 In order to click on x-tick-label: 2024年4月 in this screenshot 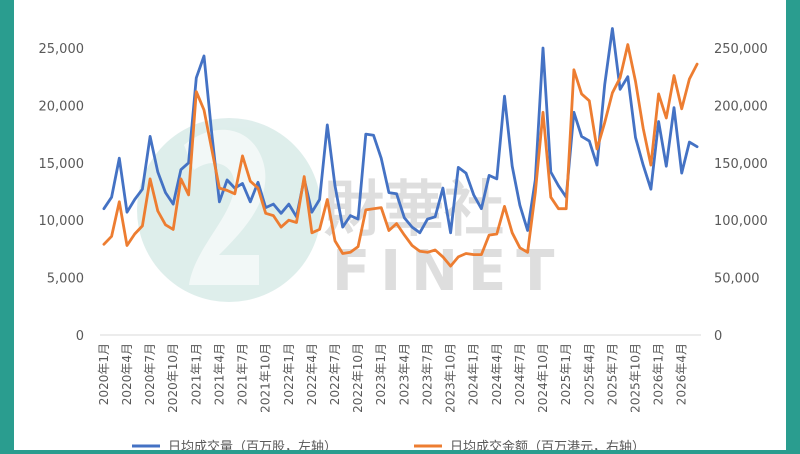, I will do `click(497, 374)`.